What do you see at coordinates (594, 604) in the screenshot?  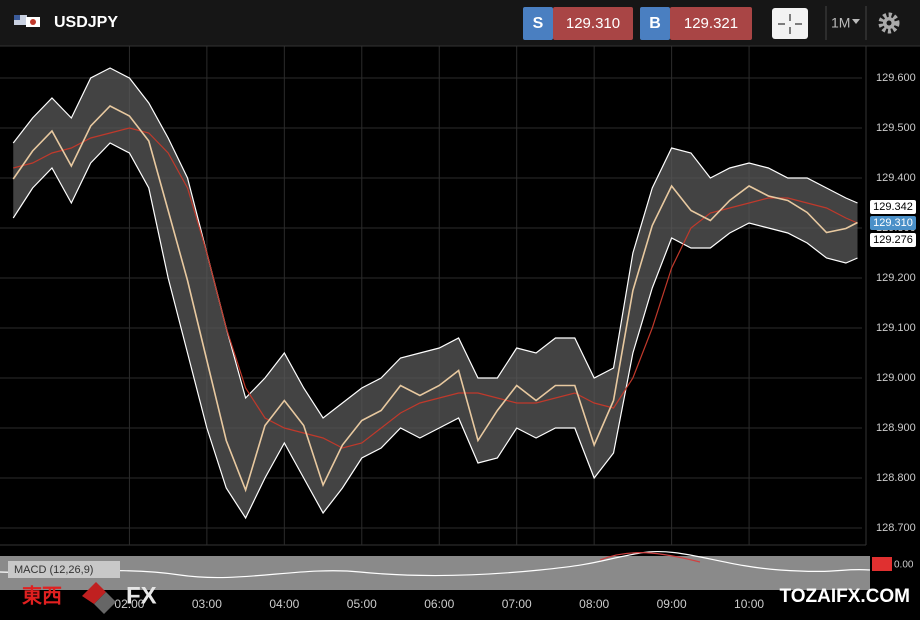 I see `x-tick-label: 08:00` at bounding box center [594, 604].